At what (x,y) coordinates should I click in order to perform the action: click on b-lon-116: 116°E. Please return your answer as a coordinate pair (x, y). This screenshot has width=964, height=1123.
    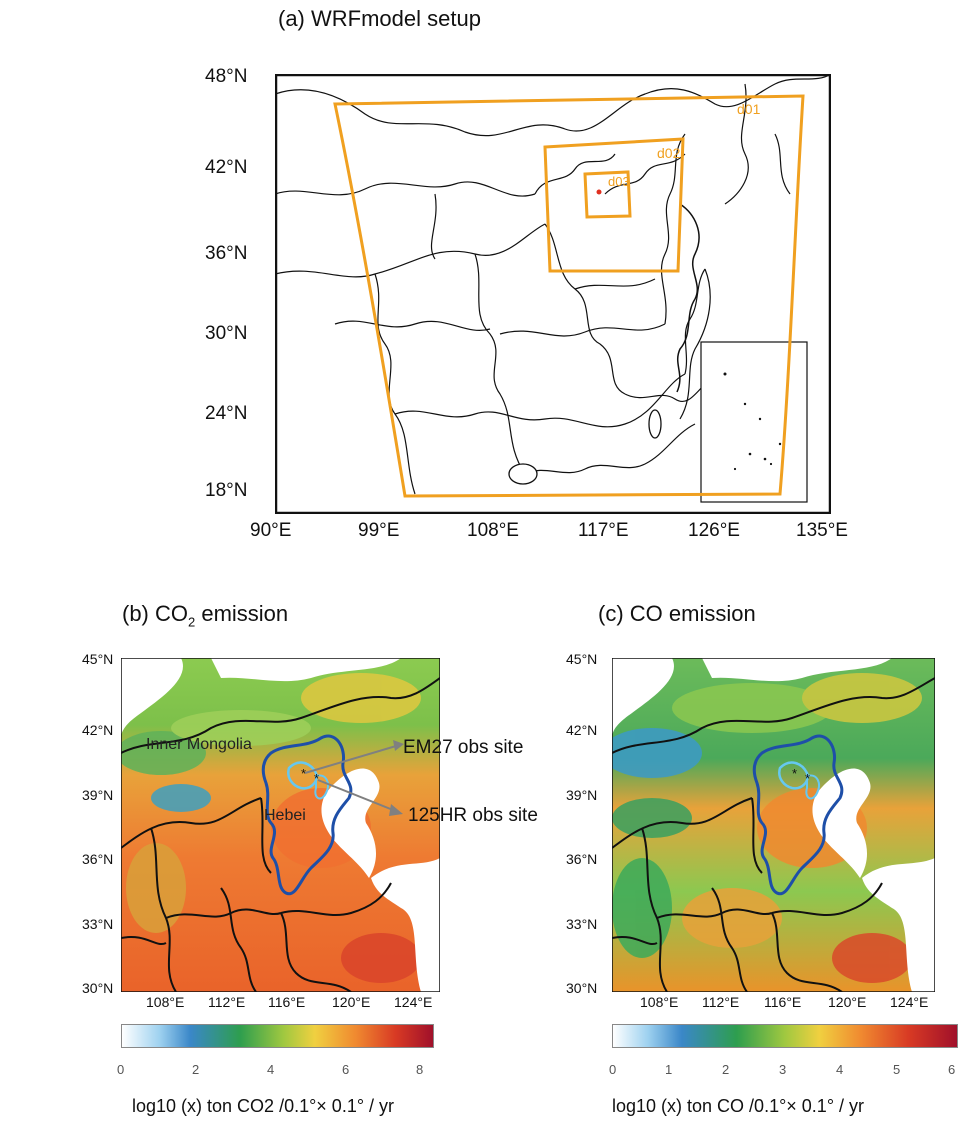
    Looking at the image, I should click on (286, 1002).